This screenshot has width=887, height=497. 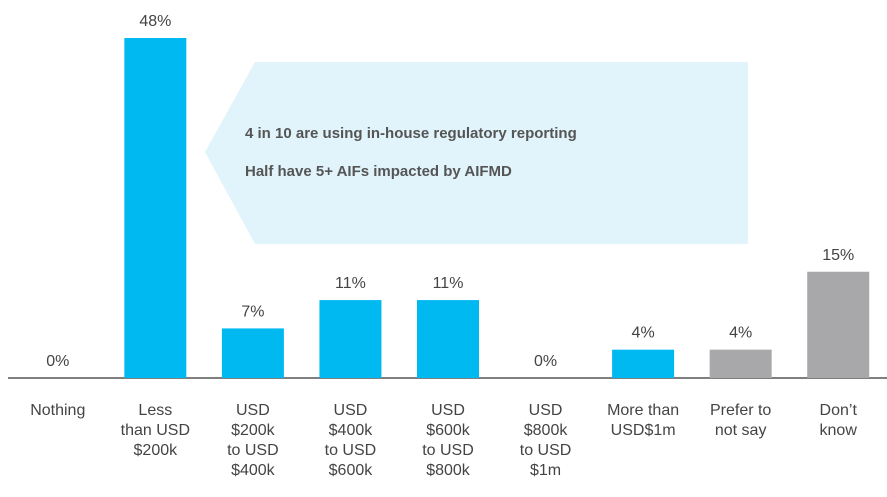 What do you see at coordinates (448, 440) in the screenshot?
I see `x-tick-label: USD $600k to USD $800k` at bounding box center [448, 440].